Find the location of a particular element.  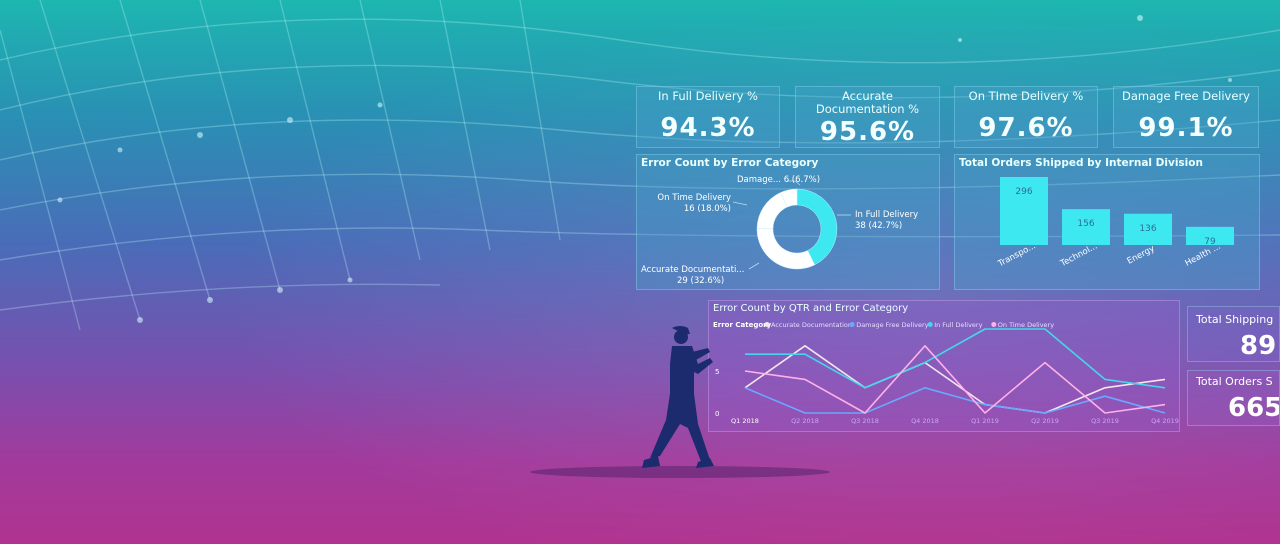

legend-entry: Damage Free Delivery is located at coordinates (892, 325).